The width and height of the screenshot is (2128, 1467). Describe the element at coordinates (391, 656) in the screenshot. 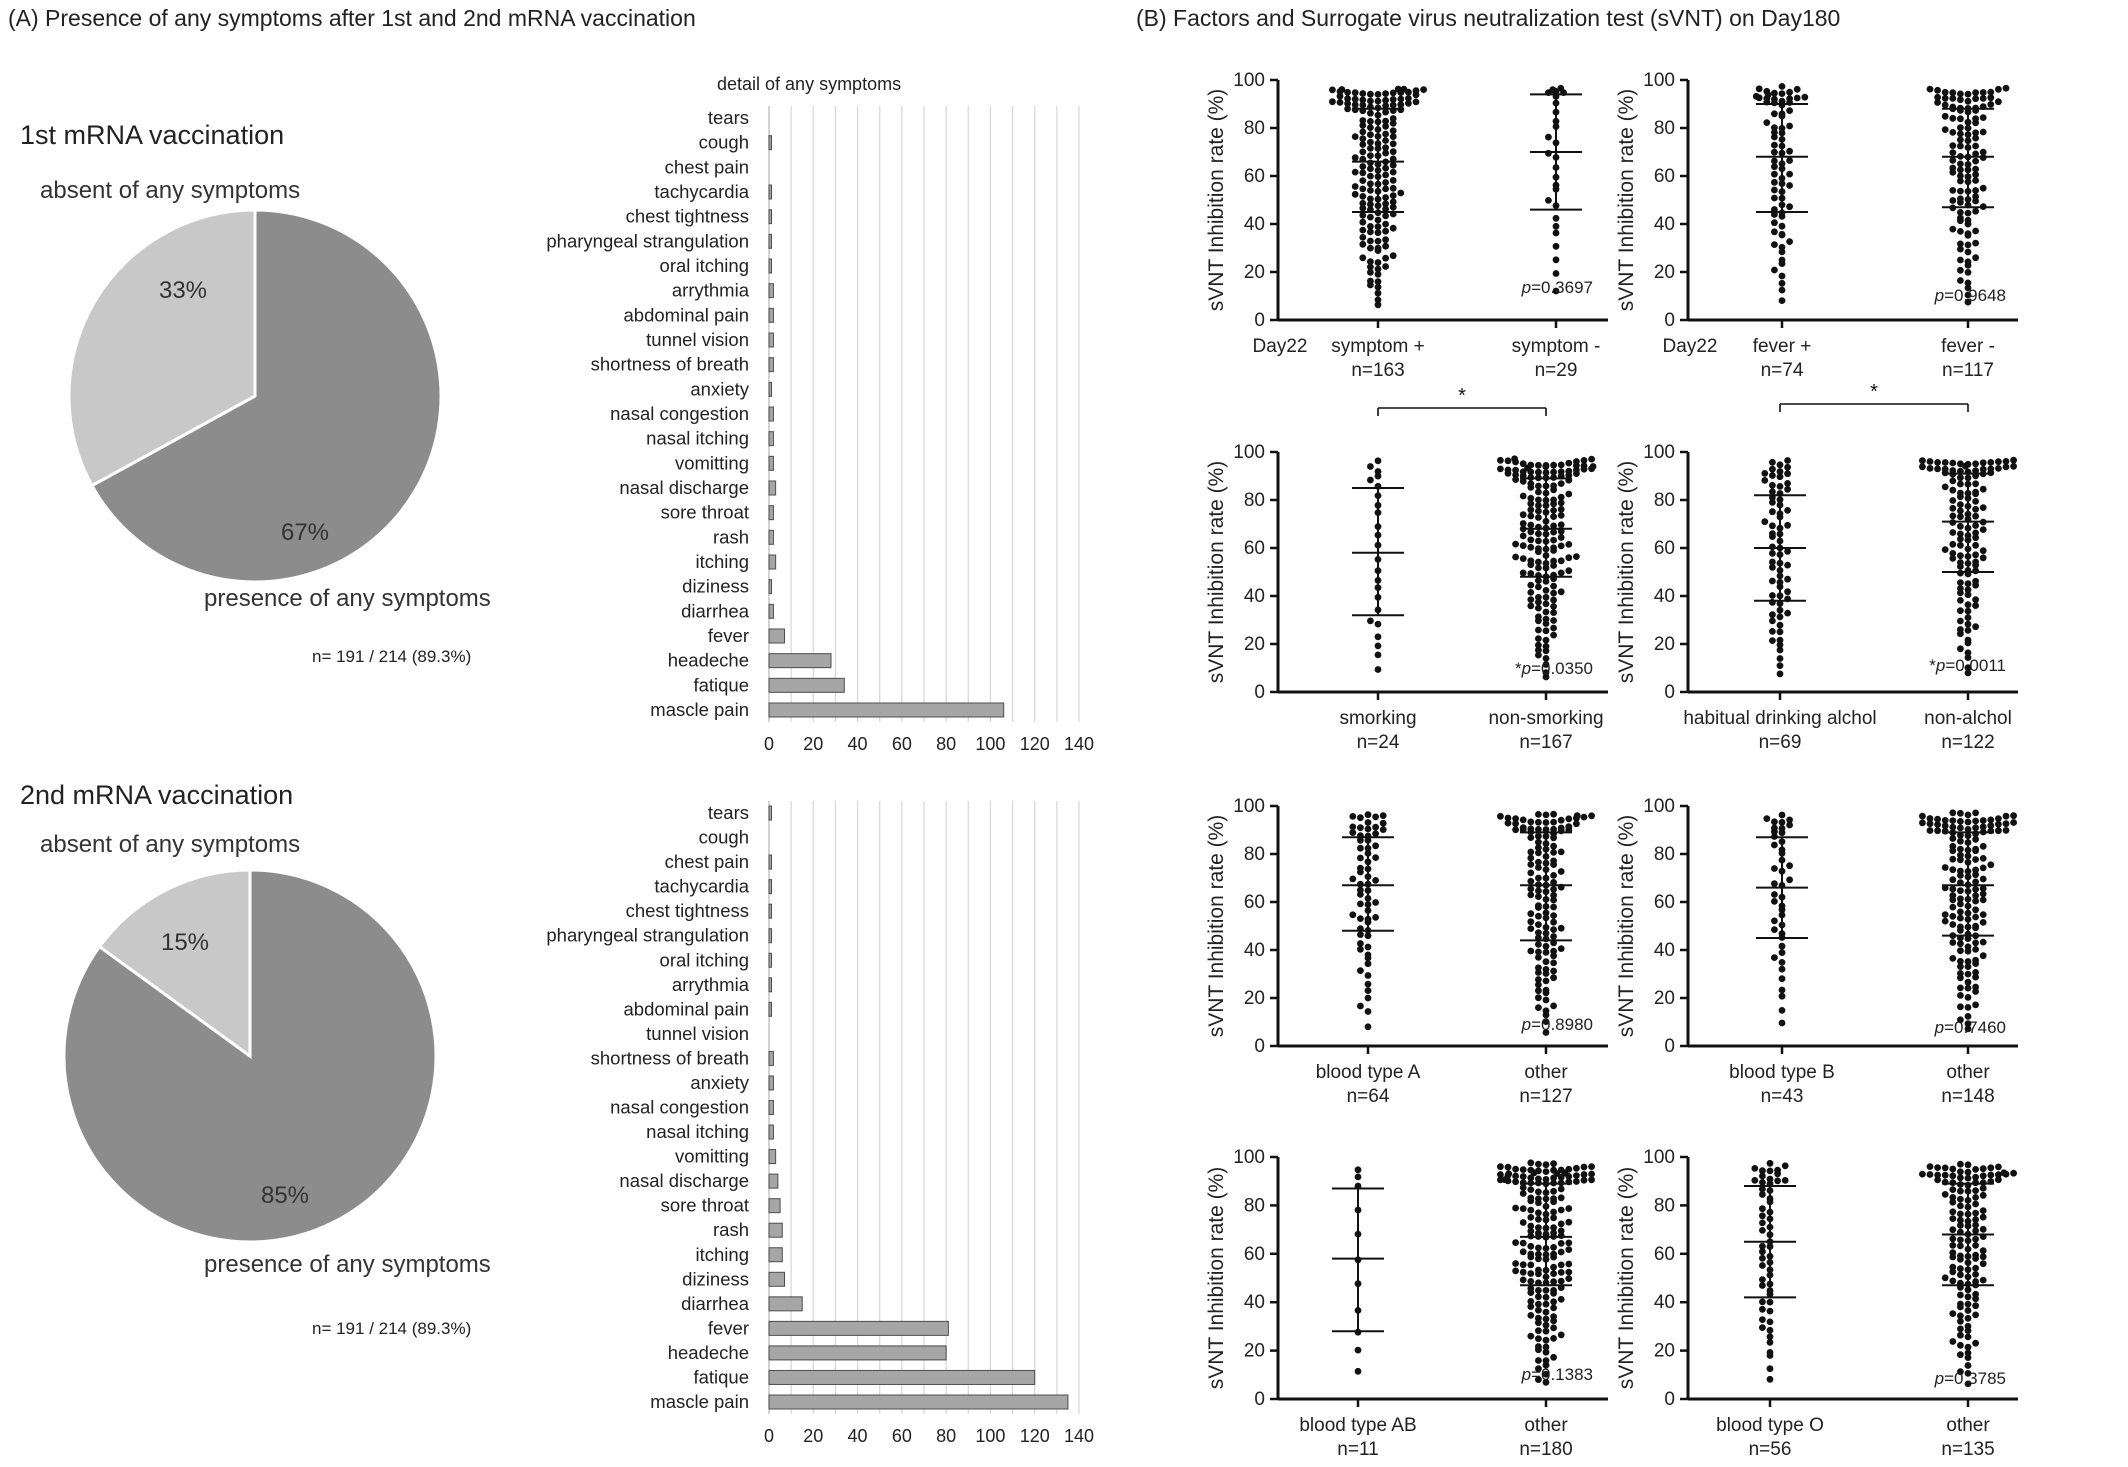

I see `pie1-n-text: n= 191 / 214 (89.3%)` at that location.